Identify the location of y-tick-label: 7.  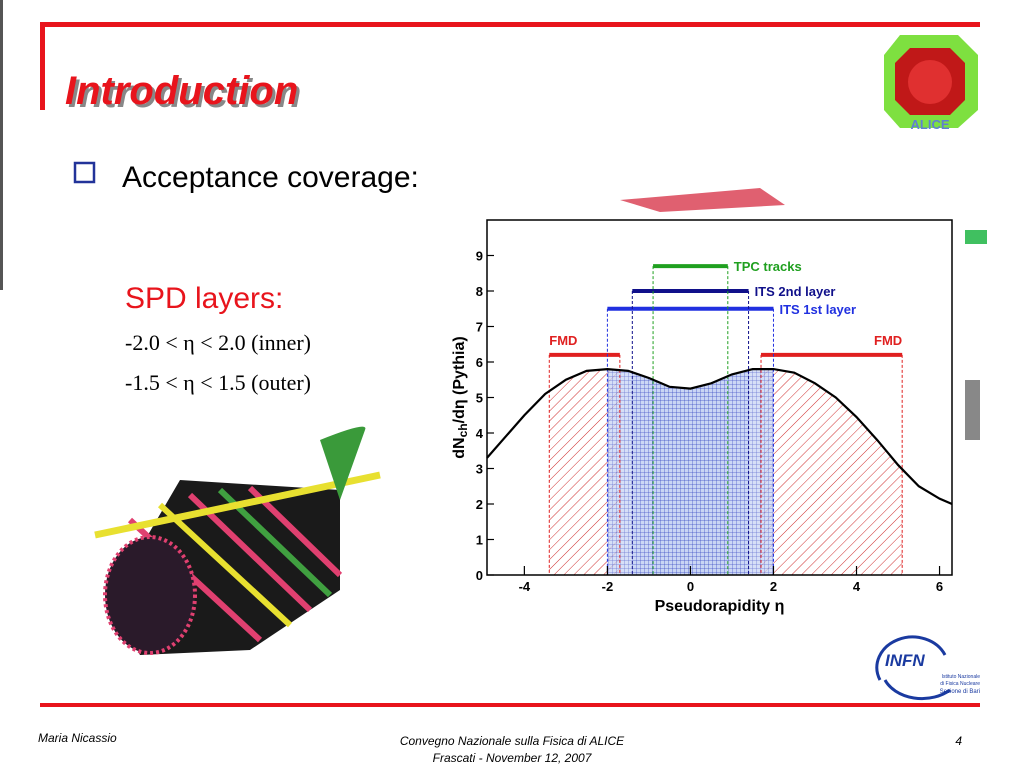
(479, 327).